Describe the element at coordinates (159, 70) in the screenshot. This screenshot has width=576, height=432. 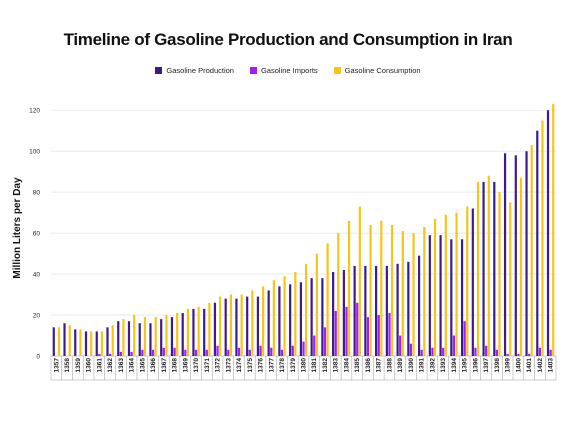
I see `legend-swatch-production` at that location.